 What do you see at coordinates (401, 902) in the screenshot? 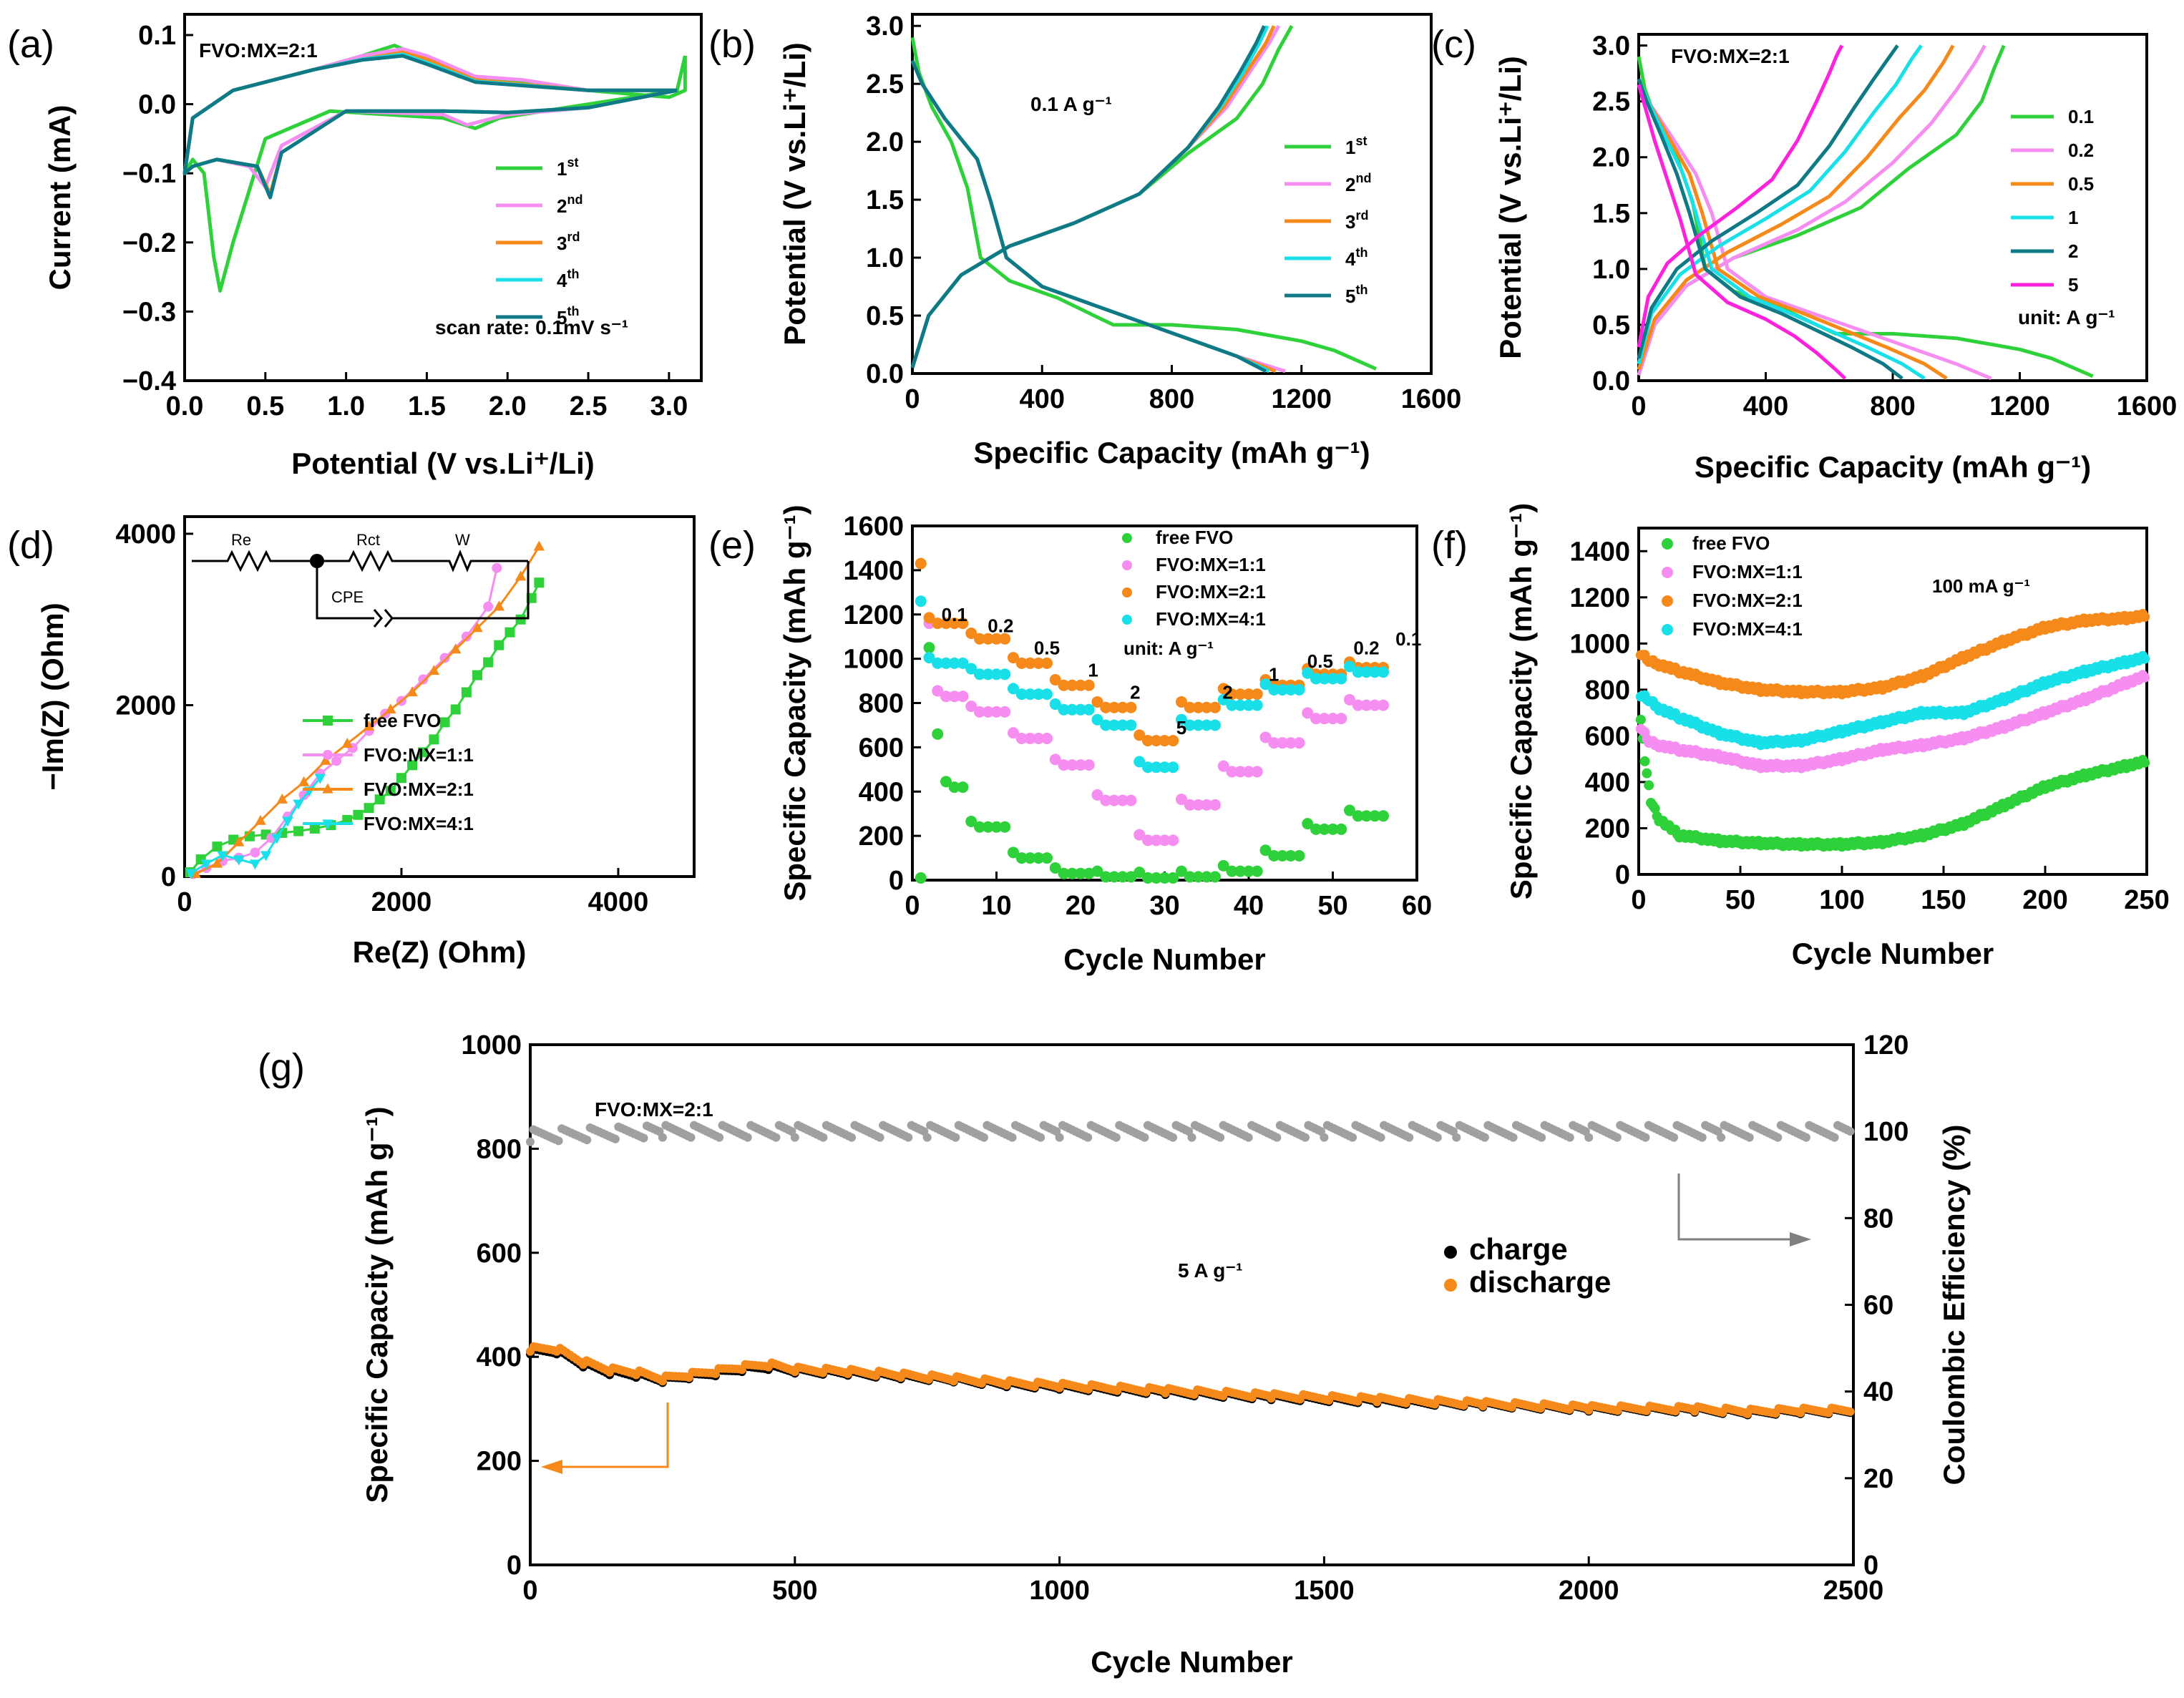
I see `x-tick-label: 2000` at bounding box center [401, 902].